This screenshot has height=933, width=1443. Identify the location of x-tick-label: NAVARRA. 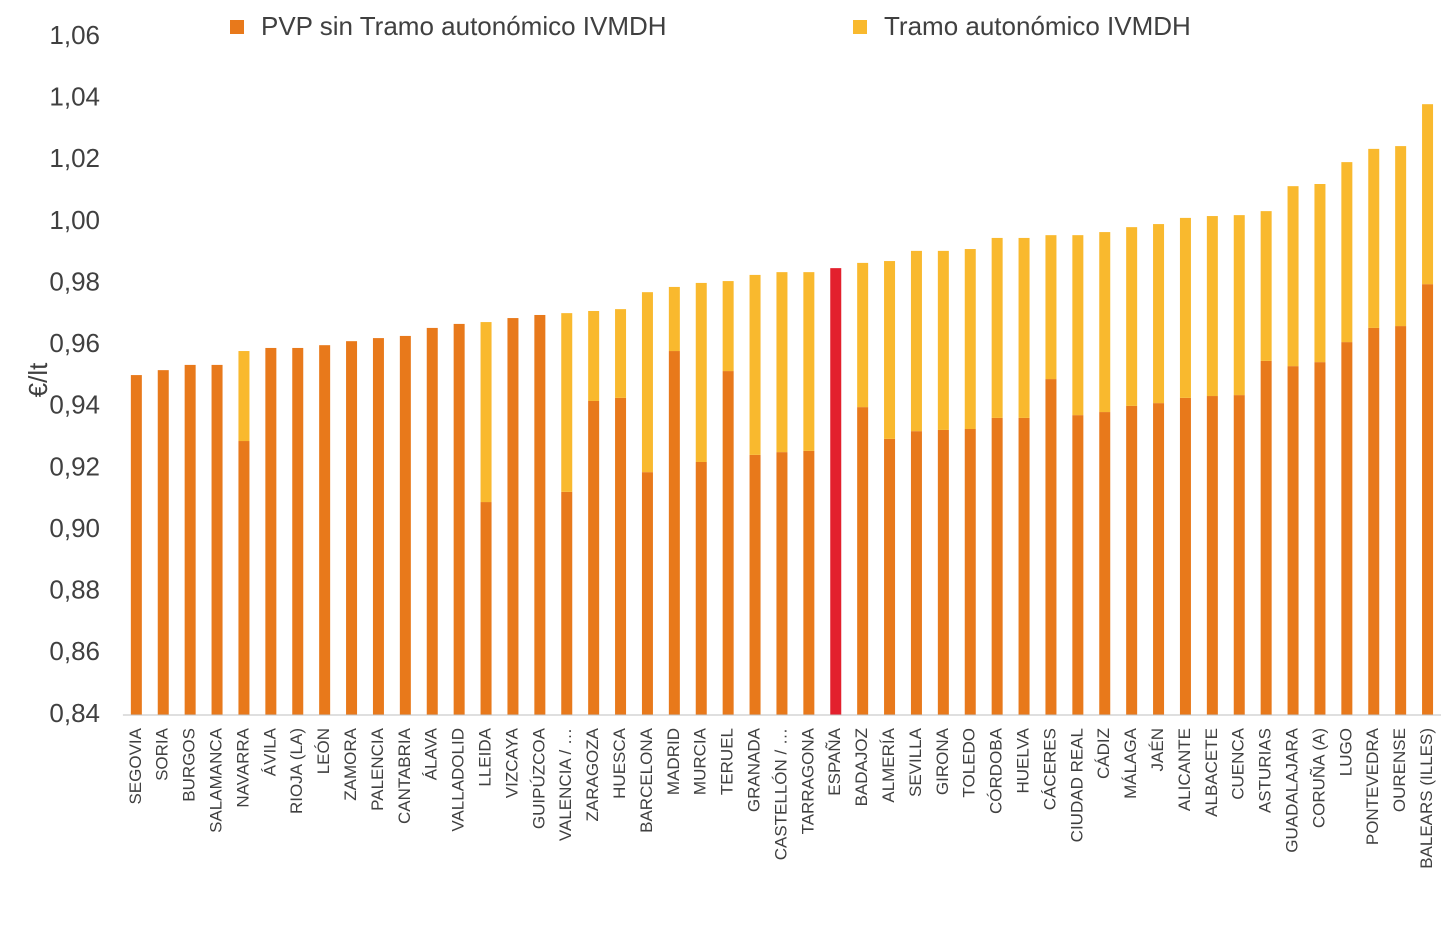
(242, 767).